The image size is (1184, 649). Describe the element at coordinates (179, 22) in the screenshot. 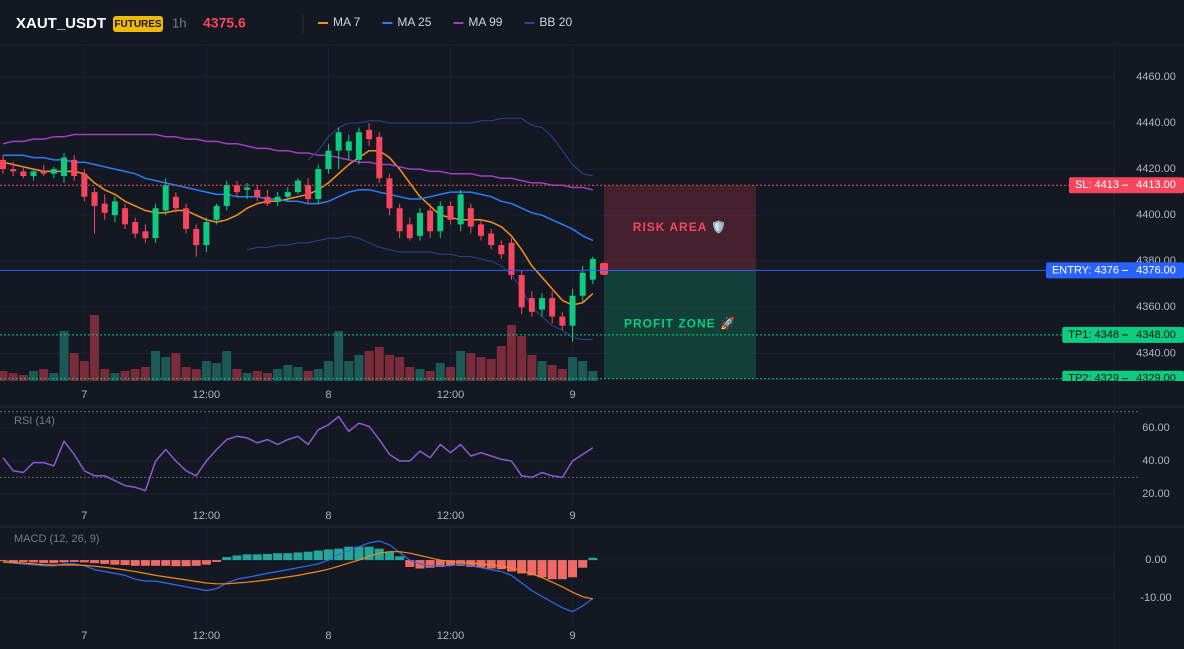

I see `interval: 1h` at that location.